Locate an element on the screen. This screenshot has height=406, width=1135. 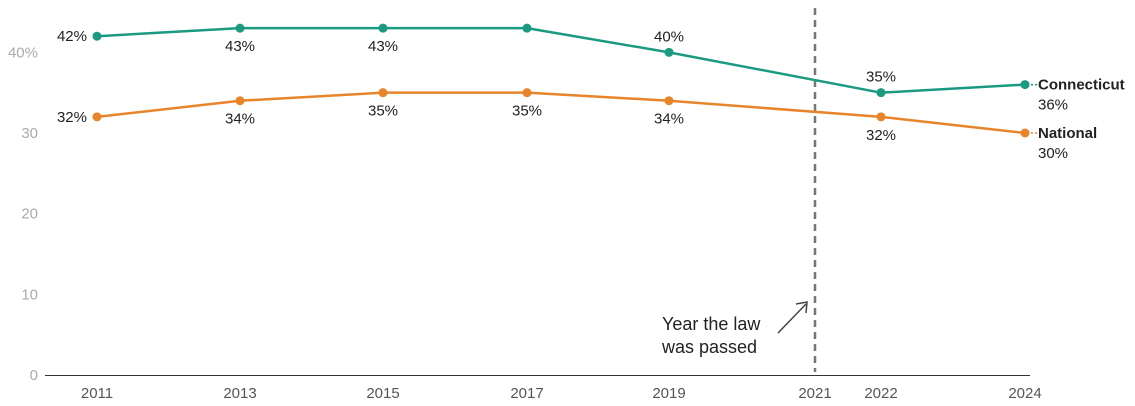
x-tick-label: 2024 is located at coordinates (1024, 393).